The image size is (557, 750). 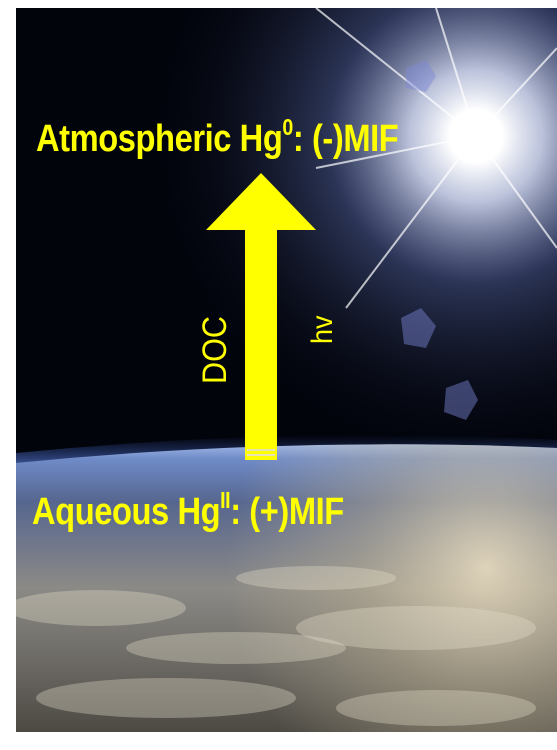 I want to click on hv-label: hv, so click(x=322, y=329).